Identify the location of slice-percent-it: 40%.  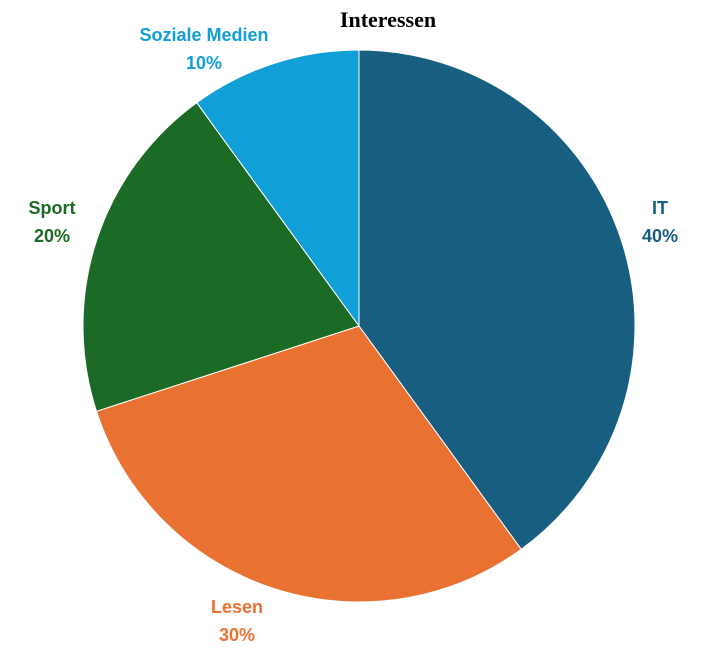
(660, 236).